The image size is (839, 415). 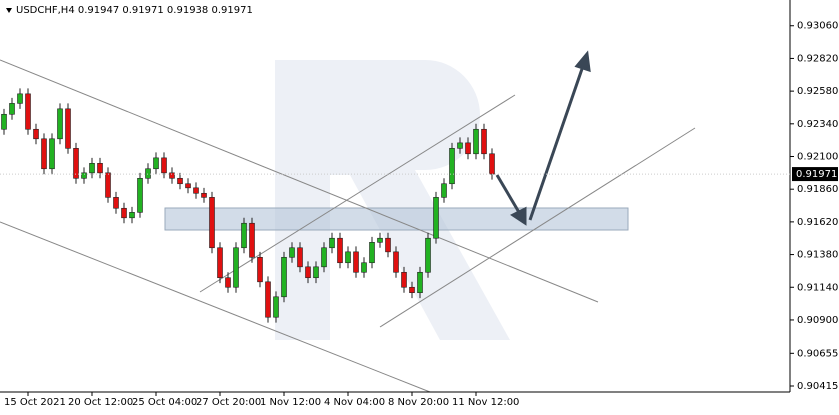 What do you see at coordinates (817, 58) in the screenshot?
I see `y-tick-label: 0.92820` at bounding box center [817, 58].